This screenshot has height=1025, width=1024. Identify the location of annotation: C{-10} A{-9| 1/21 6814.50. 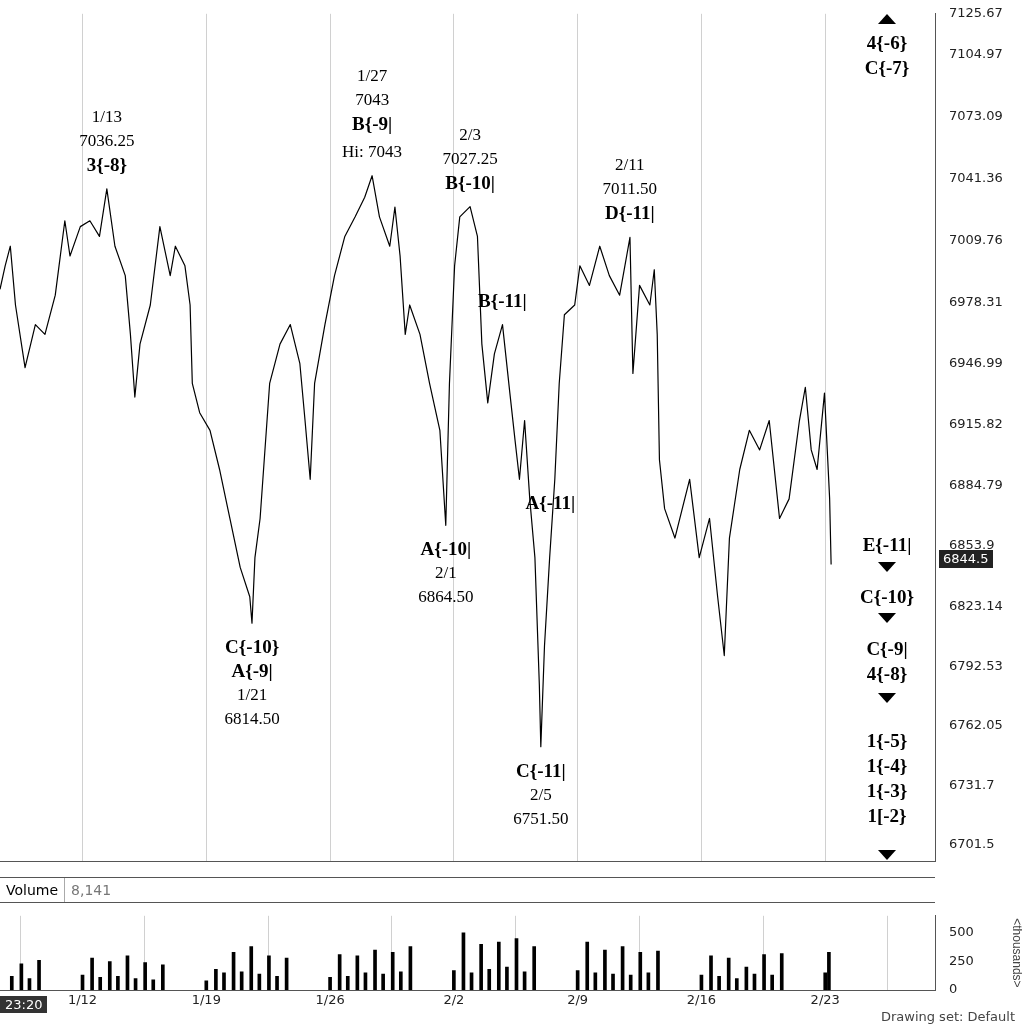
(252, 683).